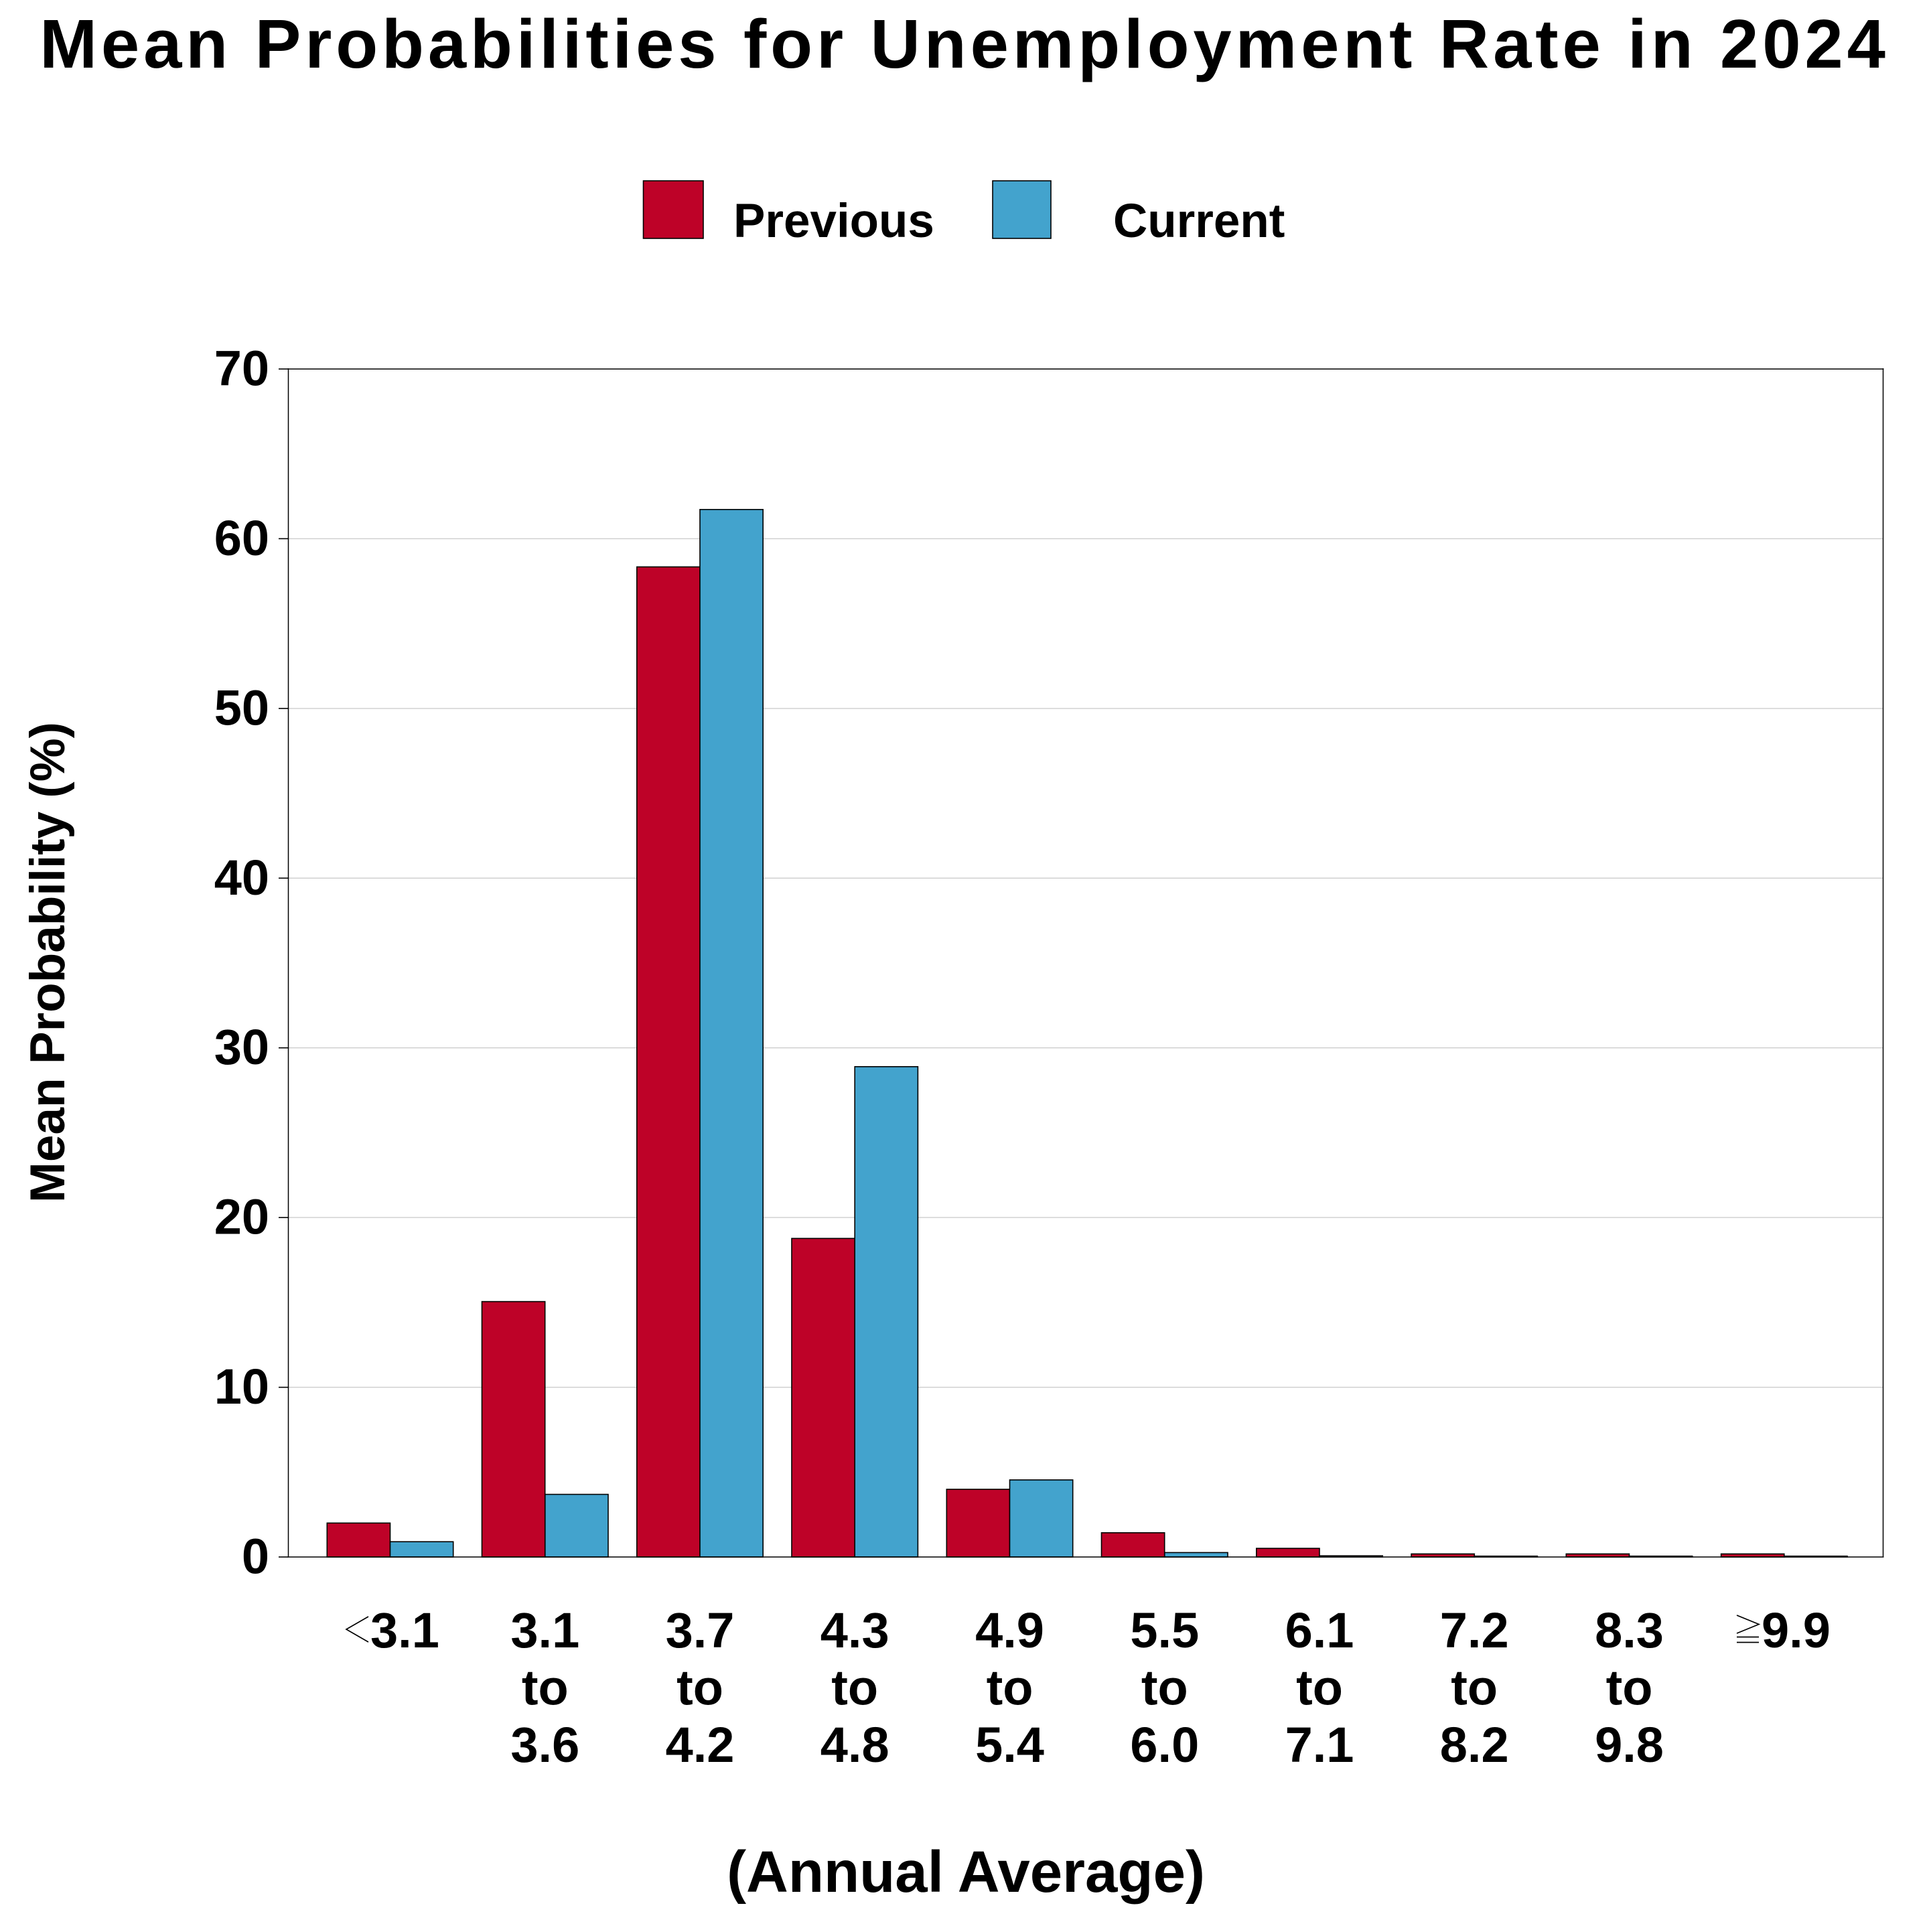 This screenshot has height=1932, width=1929. I want to click on svg-text: 4.9, so click(1009, 1630).